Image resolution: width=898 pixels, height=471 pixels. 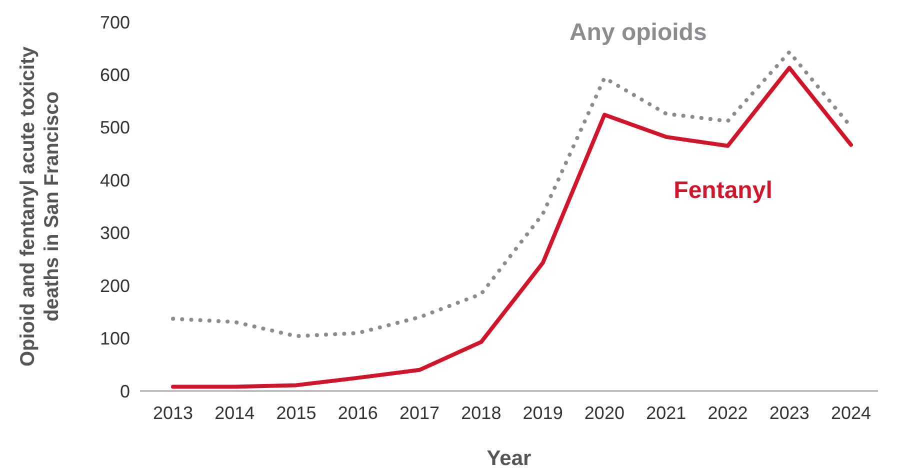 I want to click on y-tick-label: 500, so click(x=115, y=128).